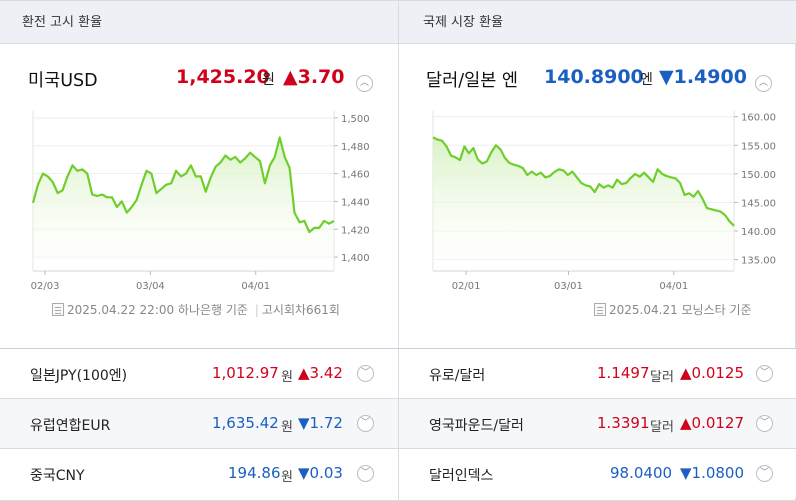 Image resolution: width=796 pixels, height=501 pixels. Describe the element at coordinates (45, 286) in the screenshot. I see `chart-x-tick-label: 02/03` at that location.